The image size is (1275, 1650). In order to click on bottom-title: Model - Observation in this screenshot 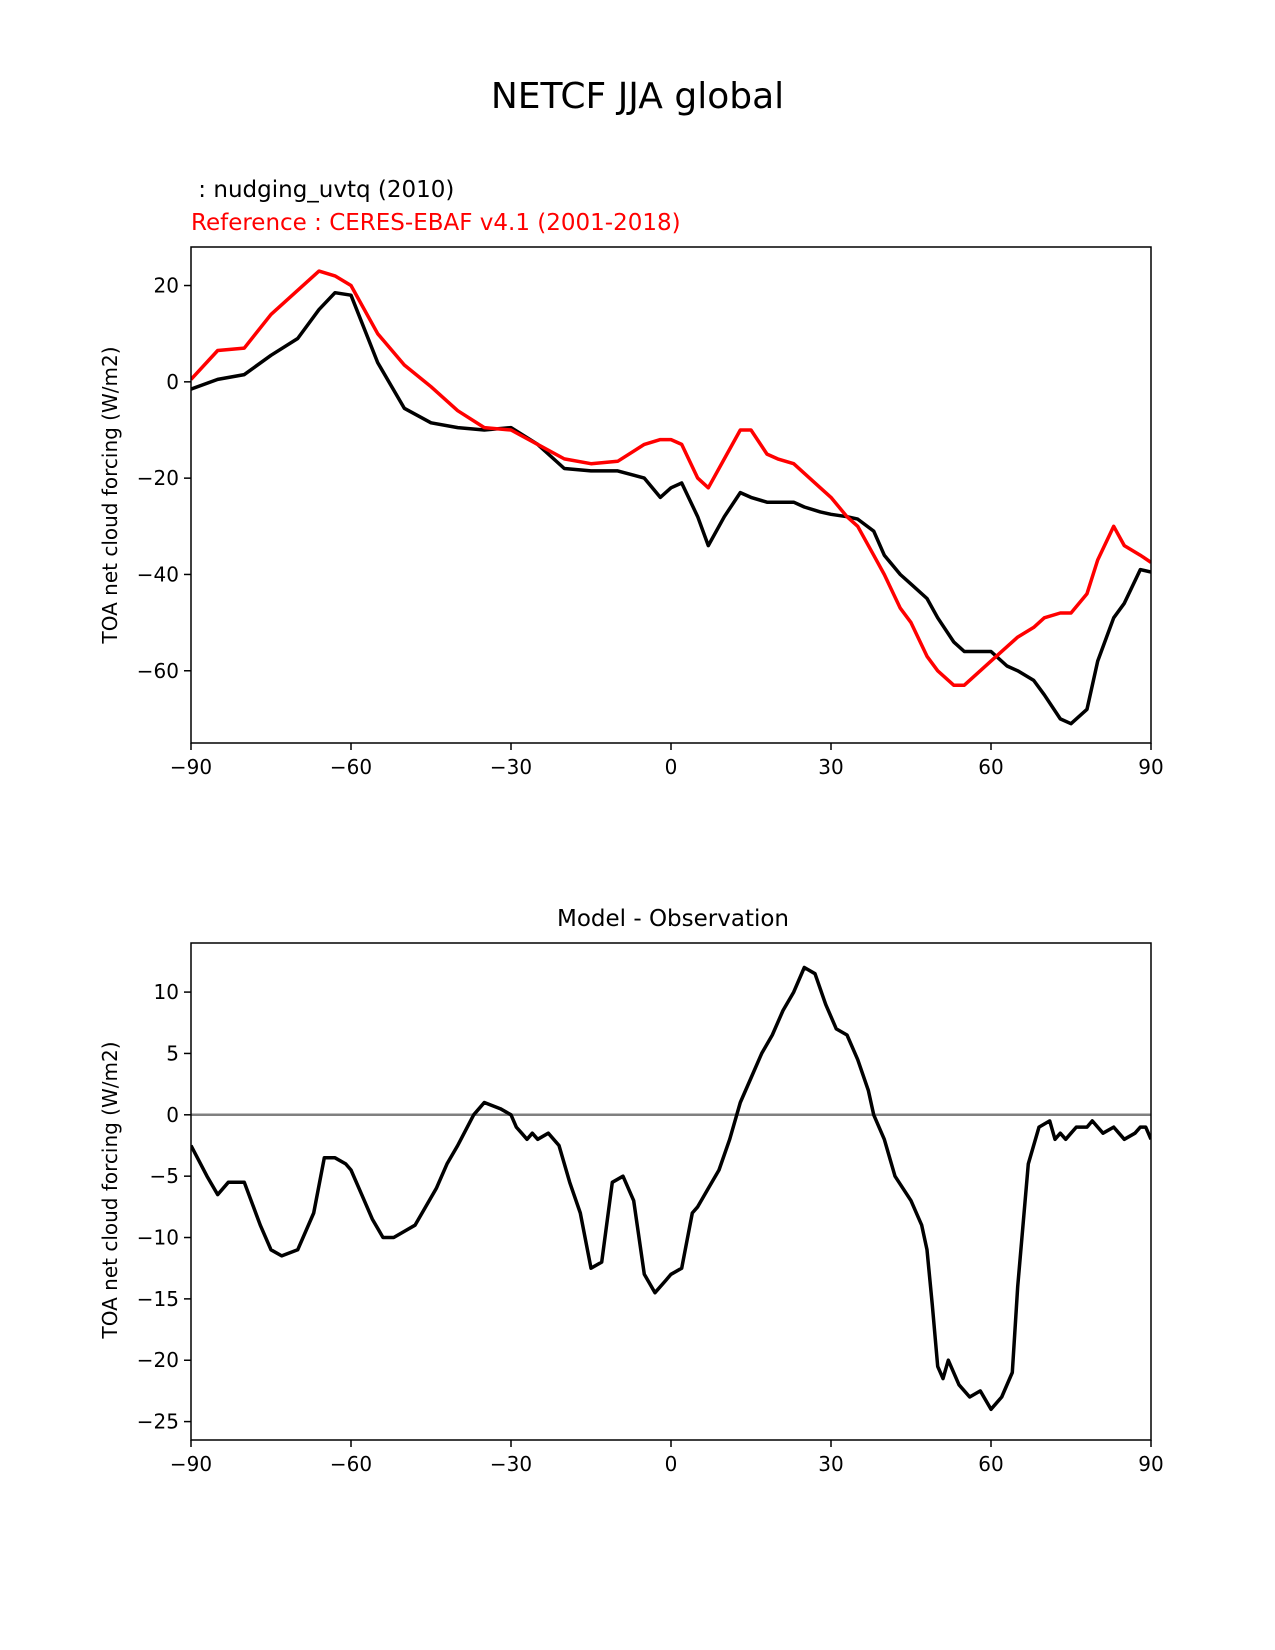, I will do `click(673, 919)`.